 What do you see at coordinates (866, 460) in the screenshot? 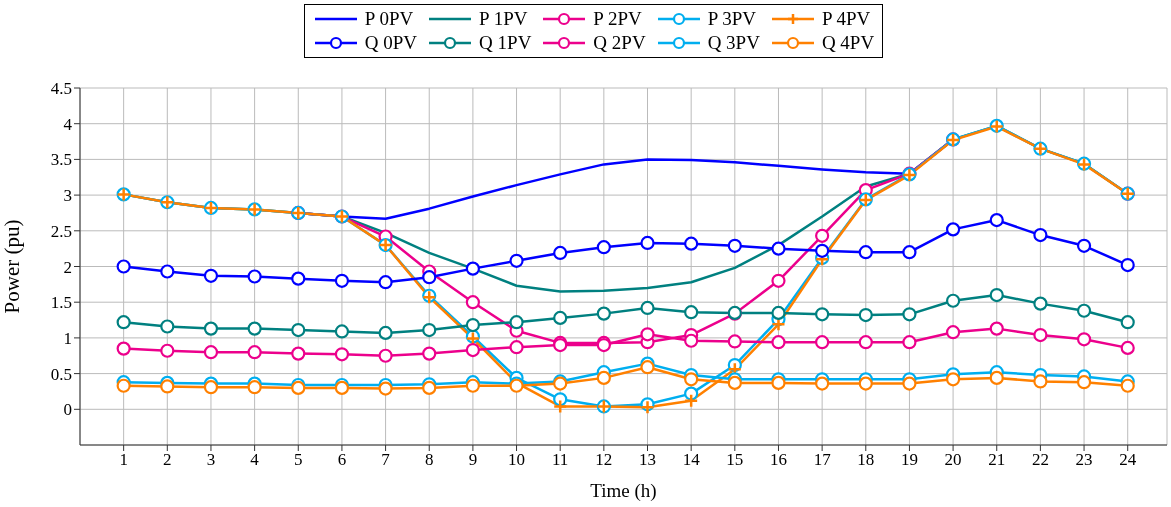
I see `x-tick-label: 18` at bounding box center [866, 460].